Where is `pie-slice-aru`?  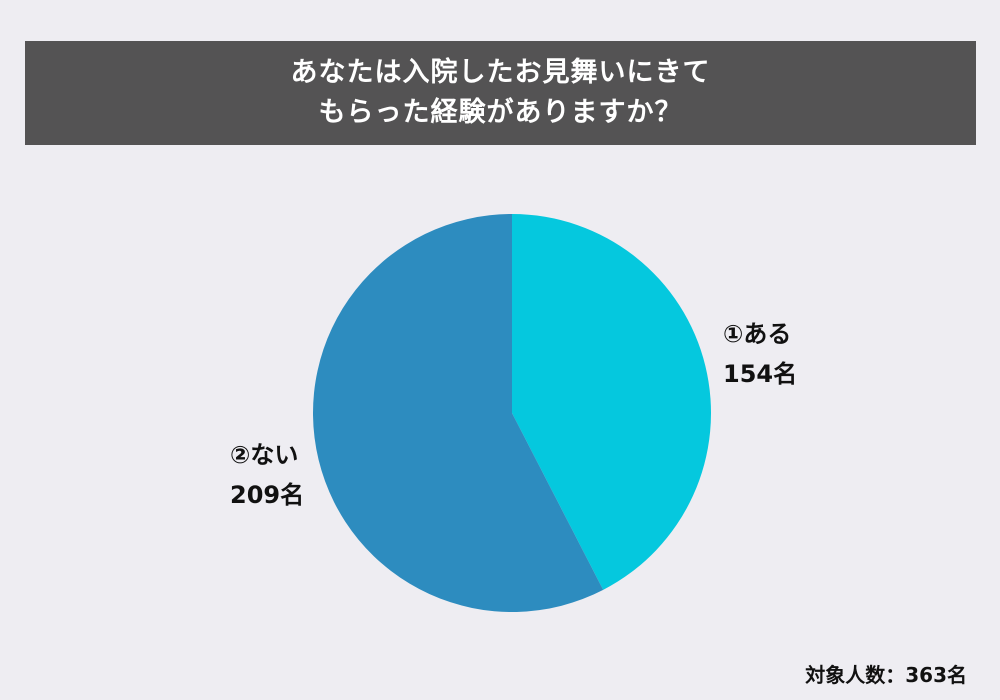 pie-slice-aru is located at coordinates (611, 402).